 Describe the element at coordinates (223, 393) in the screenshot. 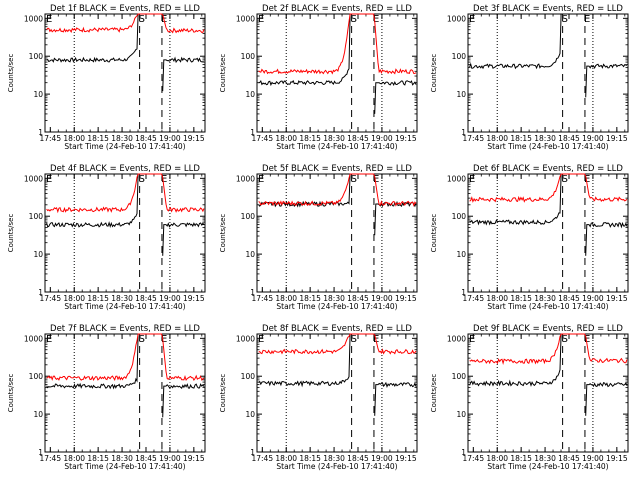

I see `y-axis-label: Counts/sec` at that location.